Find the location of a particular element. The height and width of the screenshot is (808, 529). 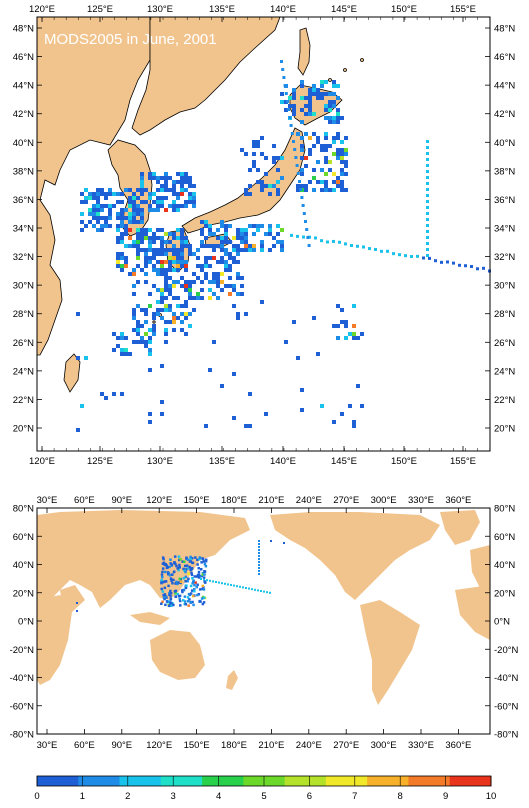

colorbar-label: 7 is located at coordinates (354, 796).